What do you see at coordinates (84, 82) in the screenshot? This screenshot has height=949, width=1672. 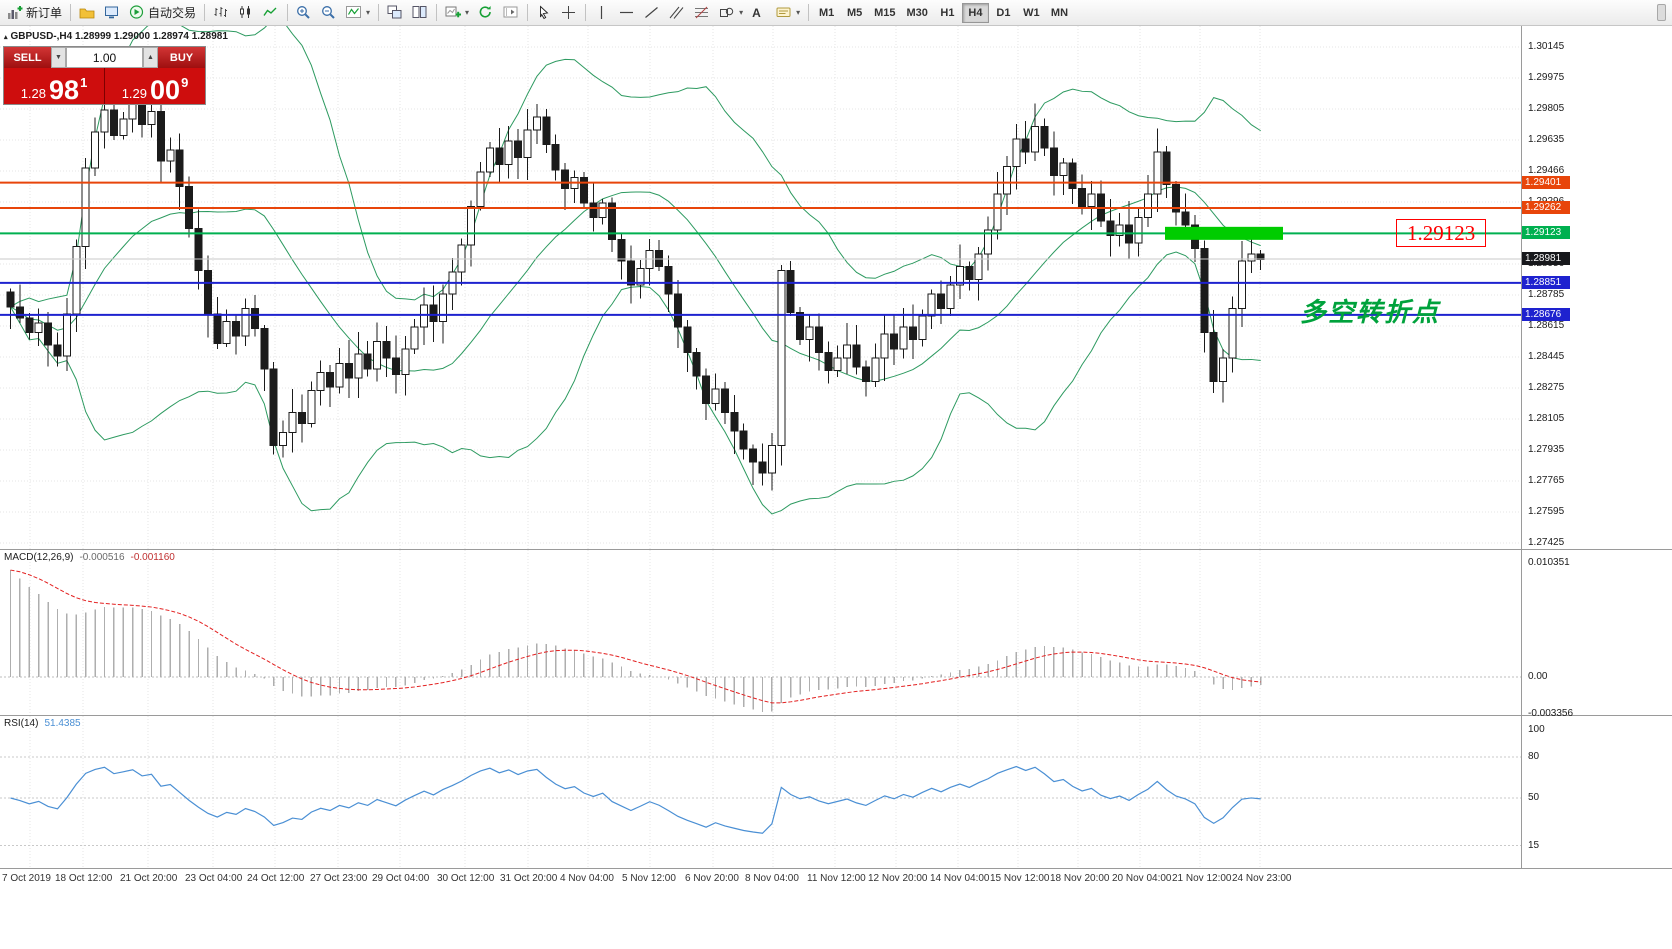 I see `sell-price-sup: 1` at bounding box center [84, 82].